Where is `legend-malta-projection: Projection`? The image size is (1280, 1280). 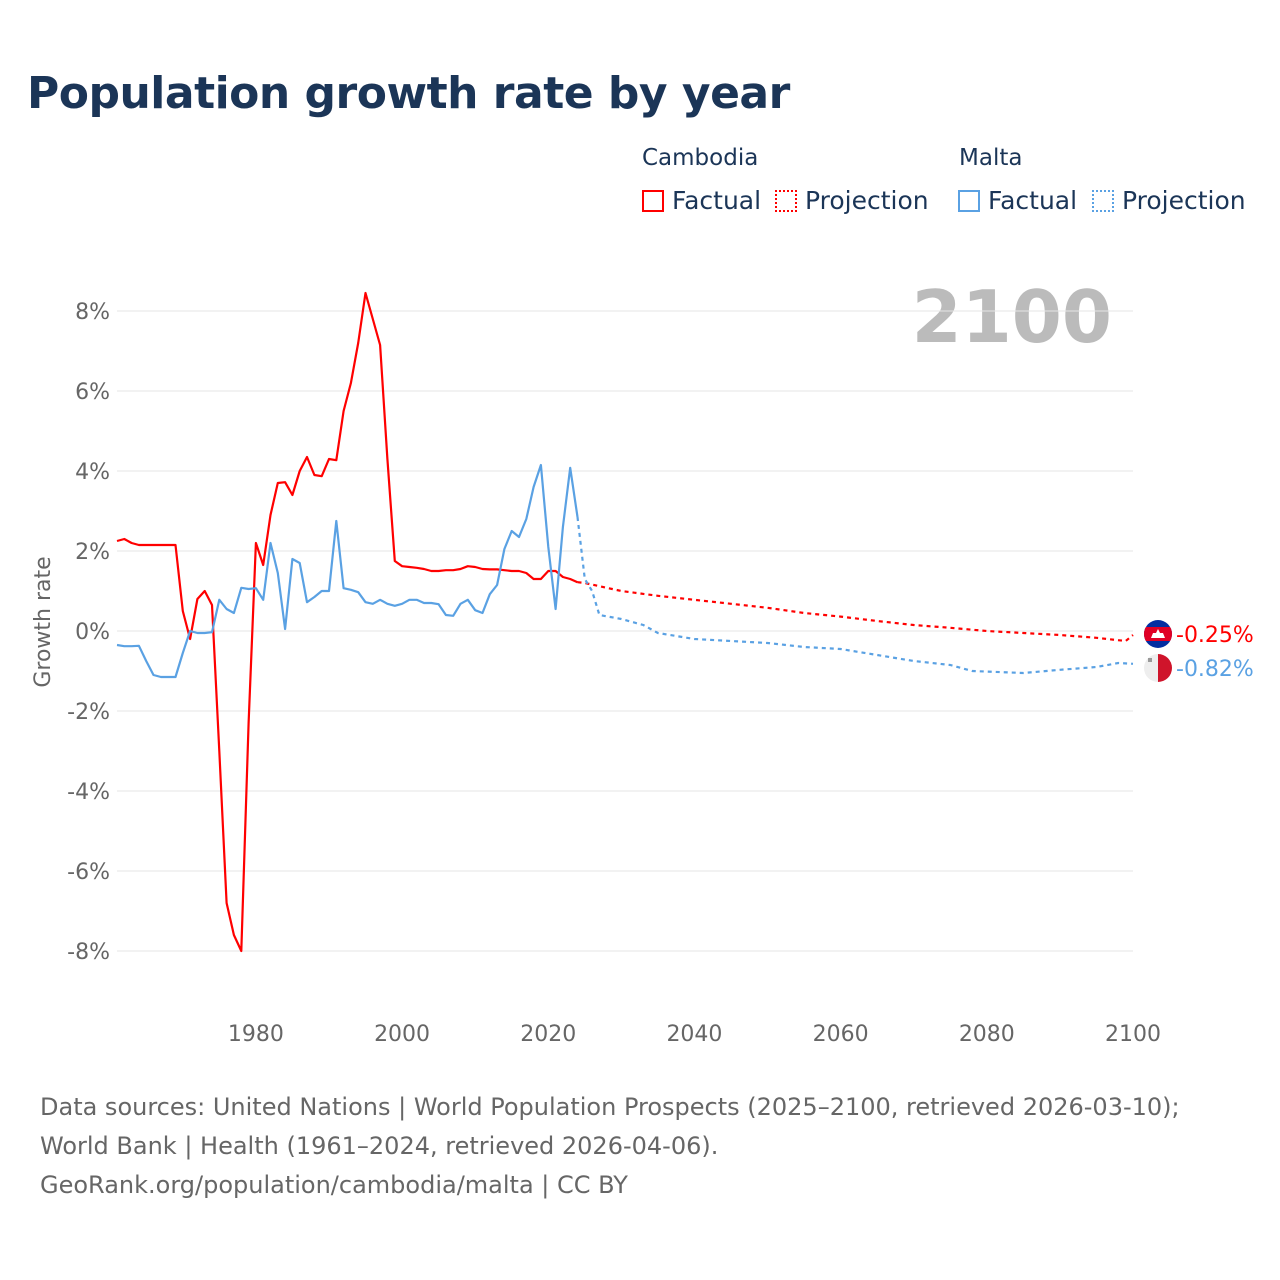
legend-malta-projection: Projection is located at coordinates (1169, 200).